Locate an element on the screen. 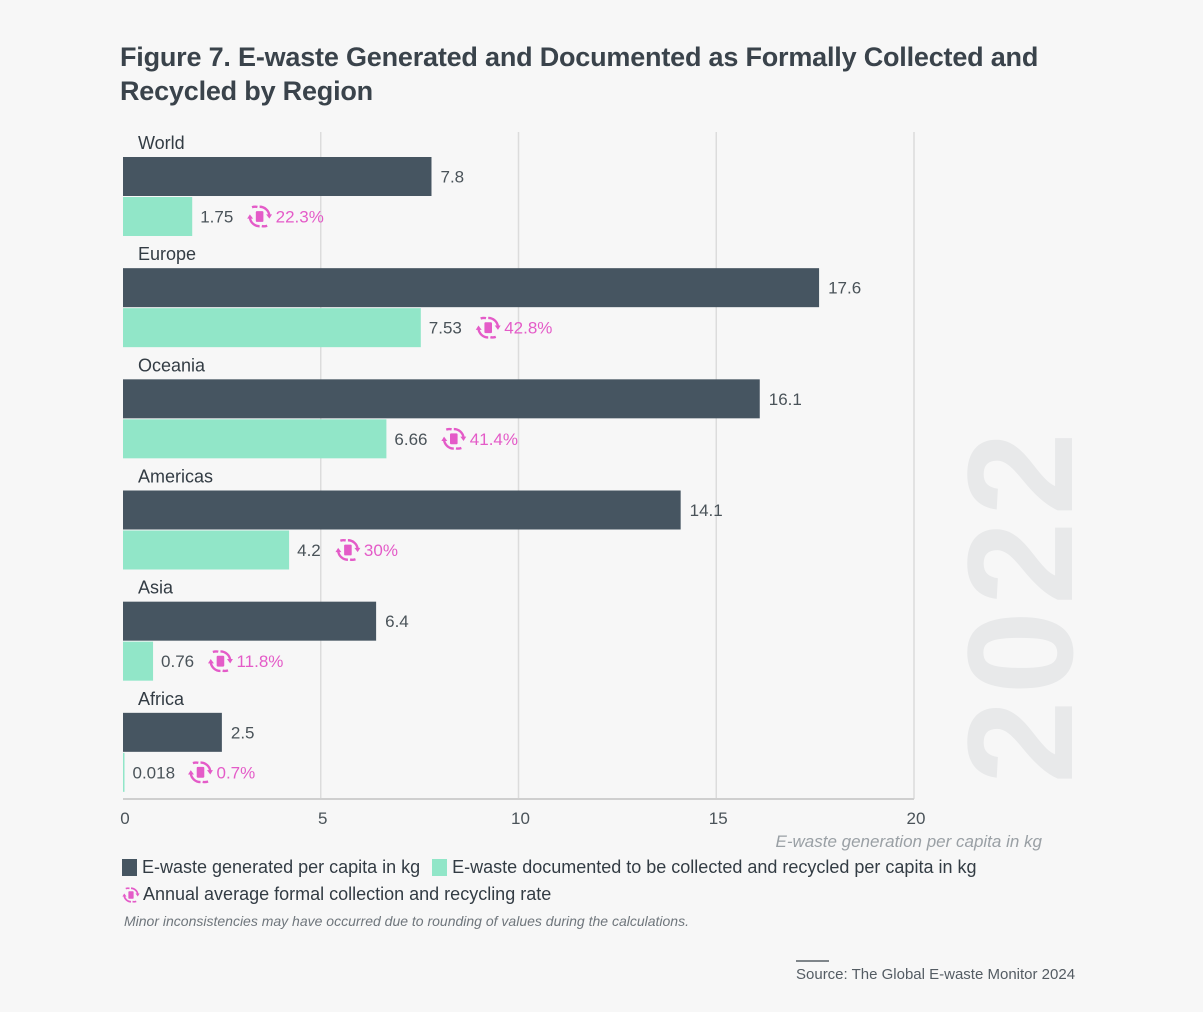  region-label: Asia is located at coordinates (156, 588).